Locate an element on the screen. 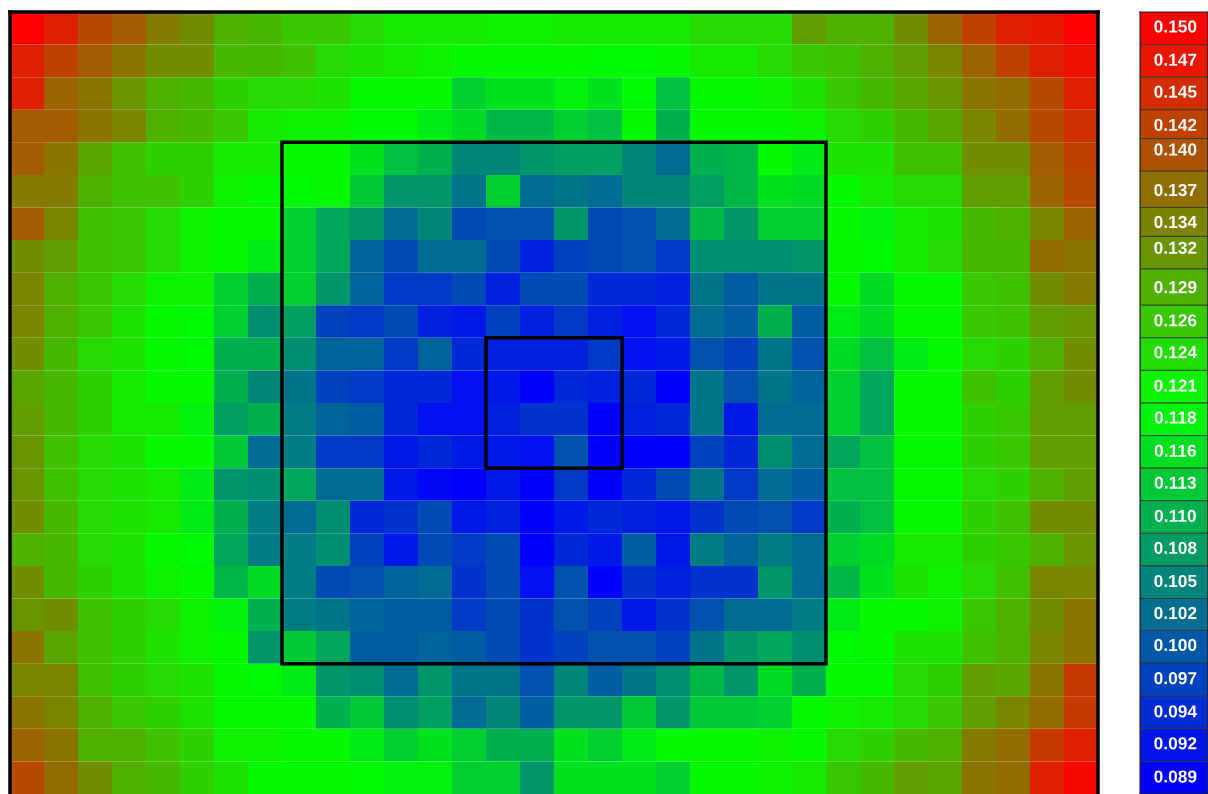  color-bar-label: 0.121 is located at coordinates (1175, 385).